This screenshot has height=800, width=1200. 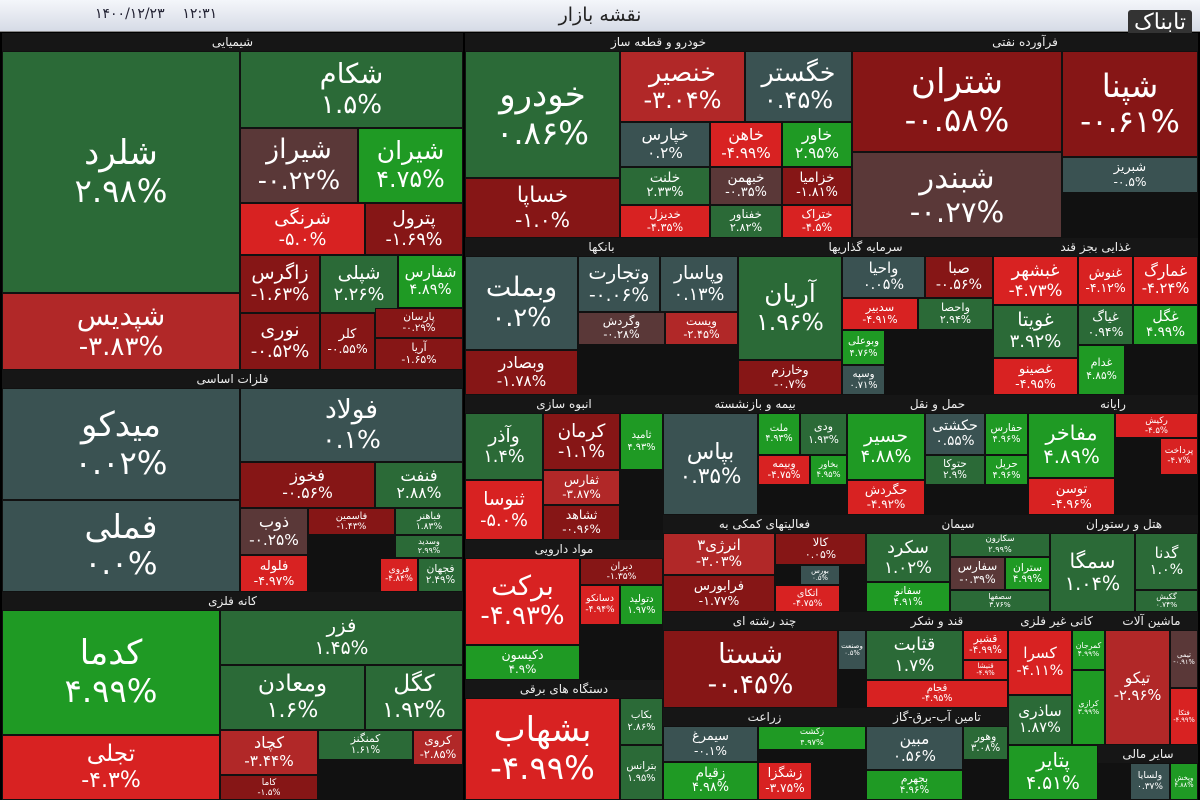 What do you see at coordinates (274, 531) in the screenshot?
I see `stock-tile: ذوب -۰.۲۵%` at bounding box center [274, 531].